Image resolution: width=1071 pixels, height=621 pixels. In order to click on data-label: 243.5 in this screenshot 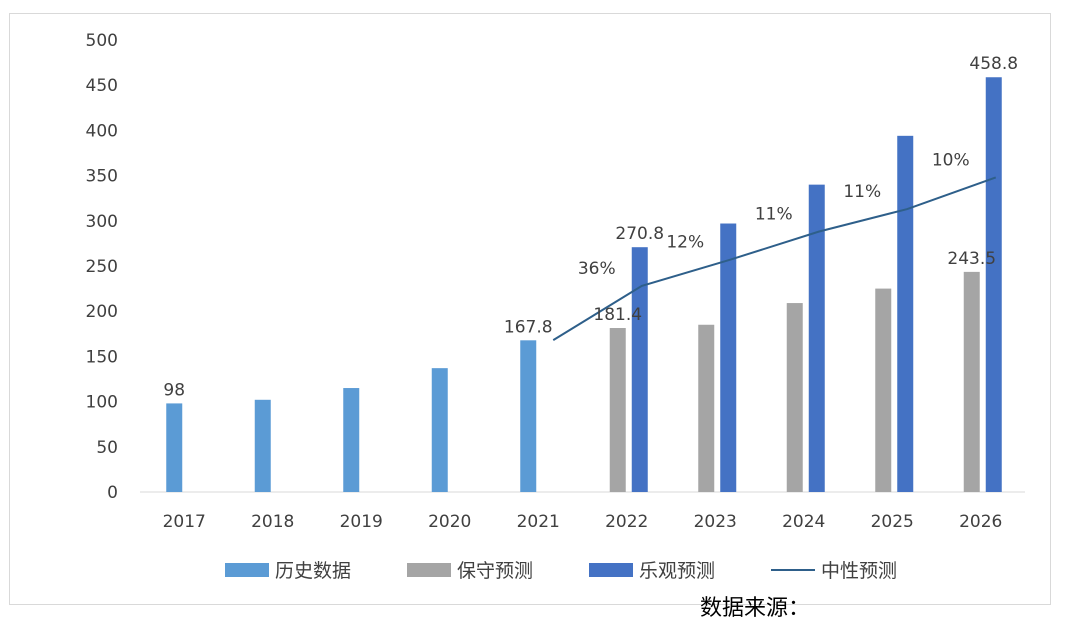, I will do `click(971, 259)`.